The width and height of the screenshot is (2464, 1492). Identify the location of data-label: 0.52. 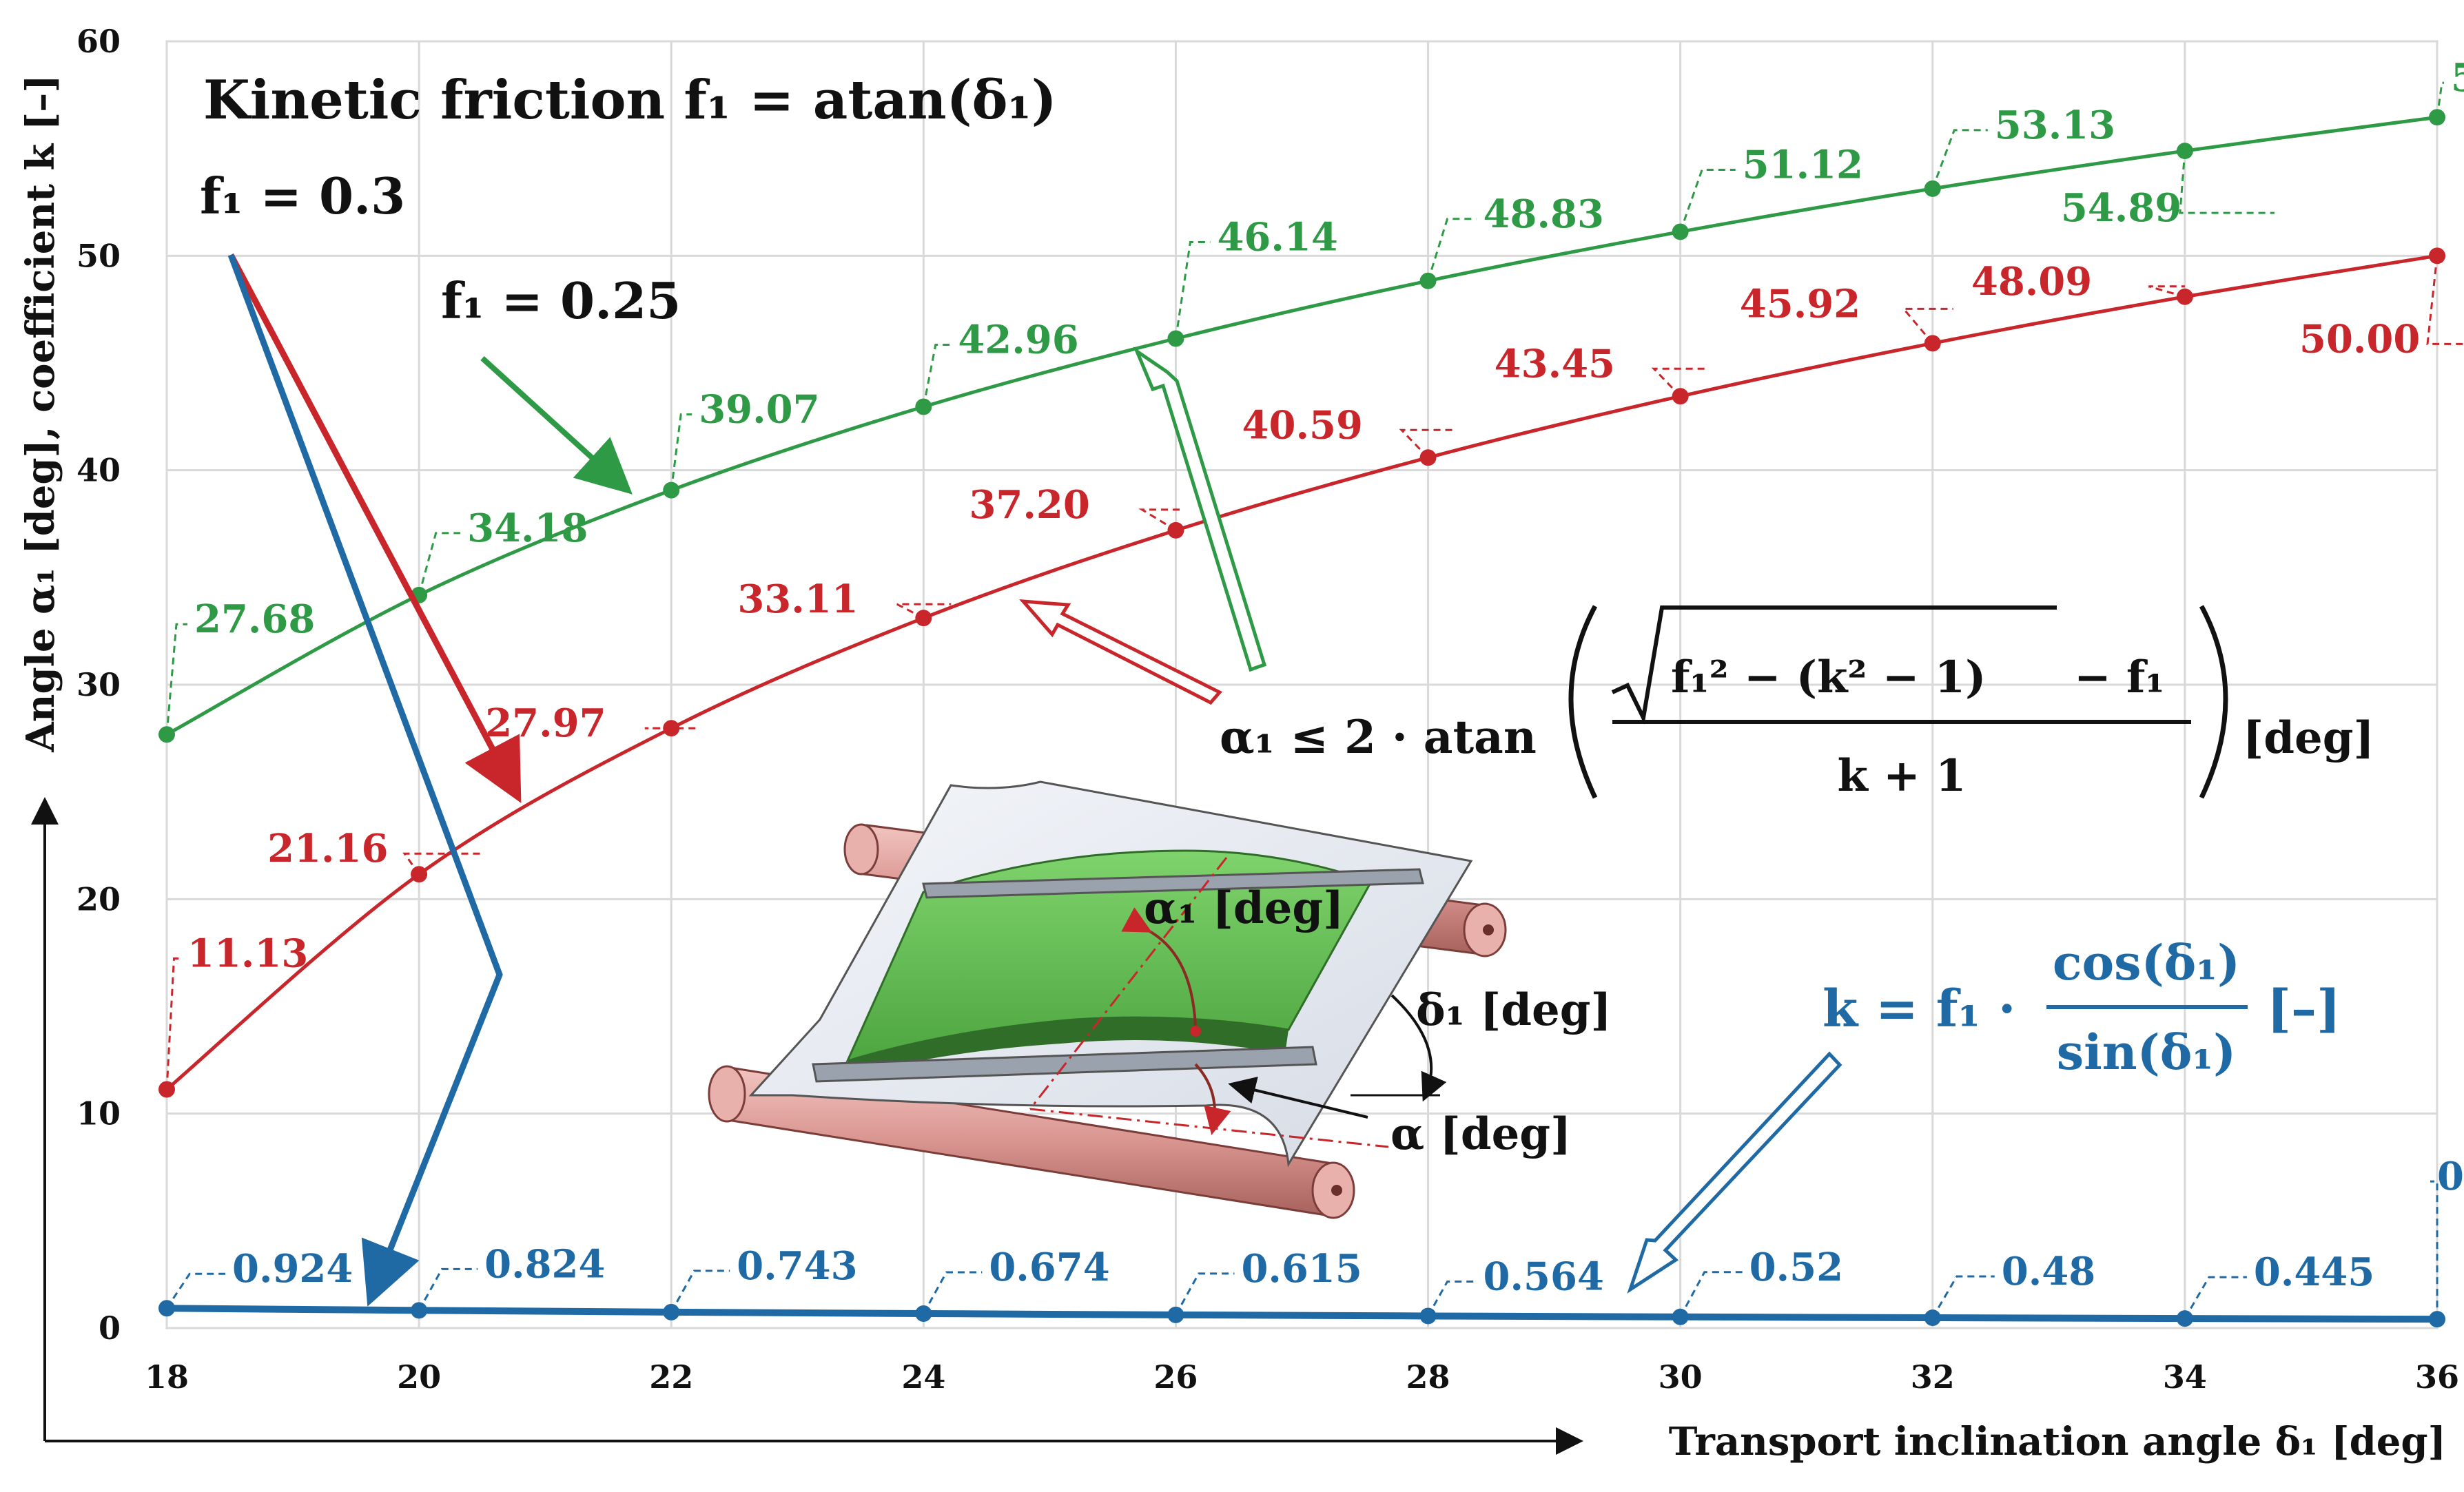
(1796, 1267).